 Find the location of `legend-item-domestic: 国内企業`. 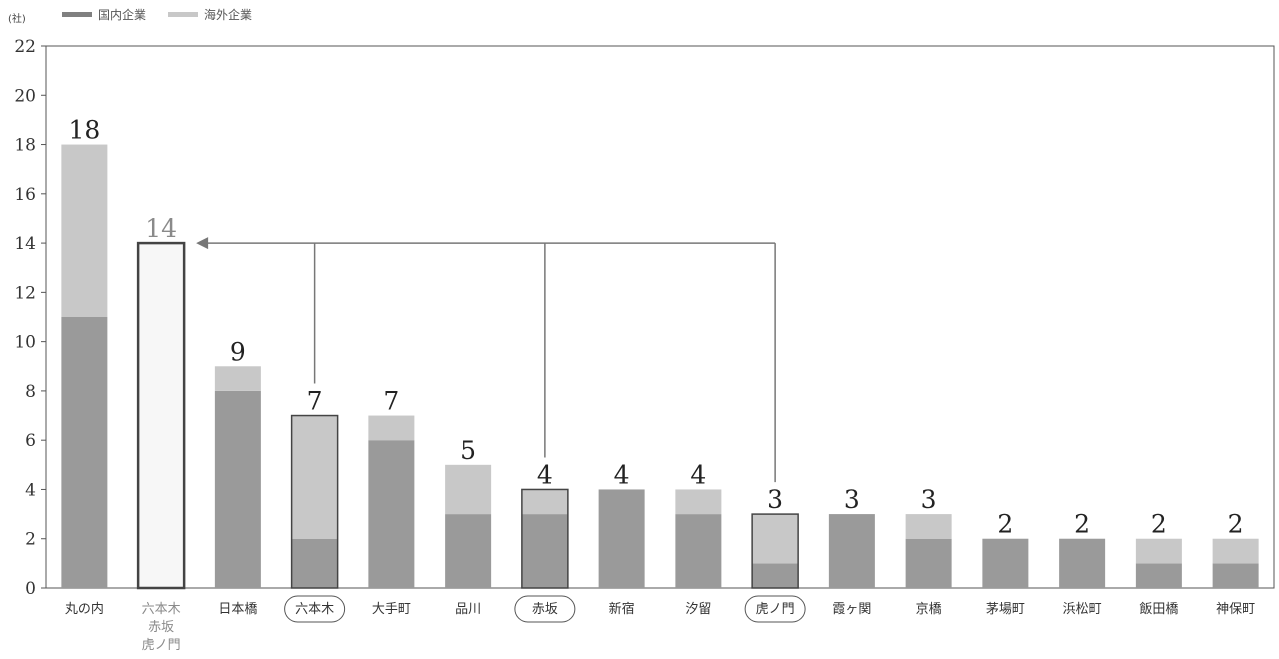

legend-item-domestic: 国内企業 is located at coordinates (104, 14).